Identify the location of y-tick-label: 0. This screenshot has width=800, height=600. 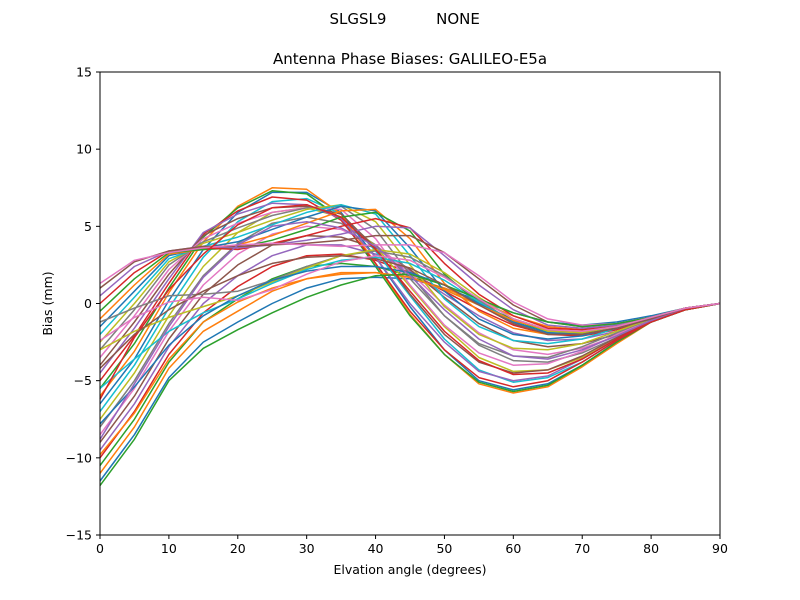
(88, 303).